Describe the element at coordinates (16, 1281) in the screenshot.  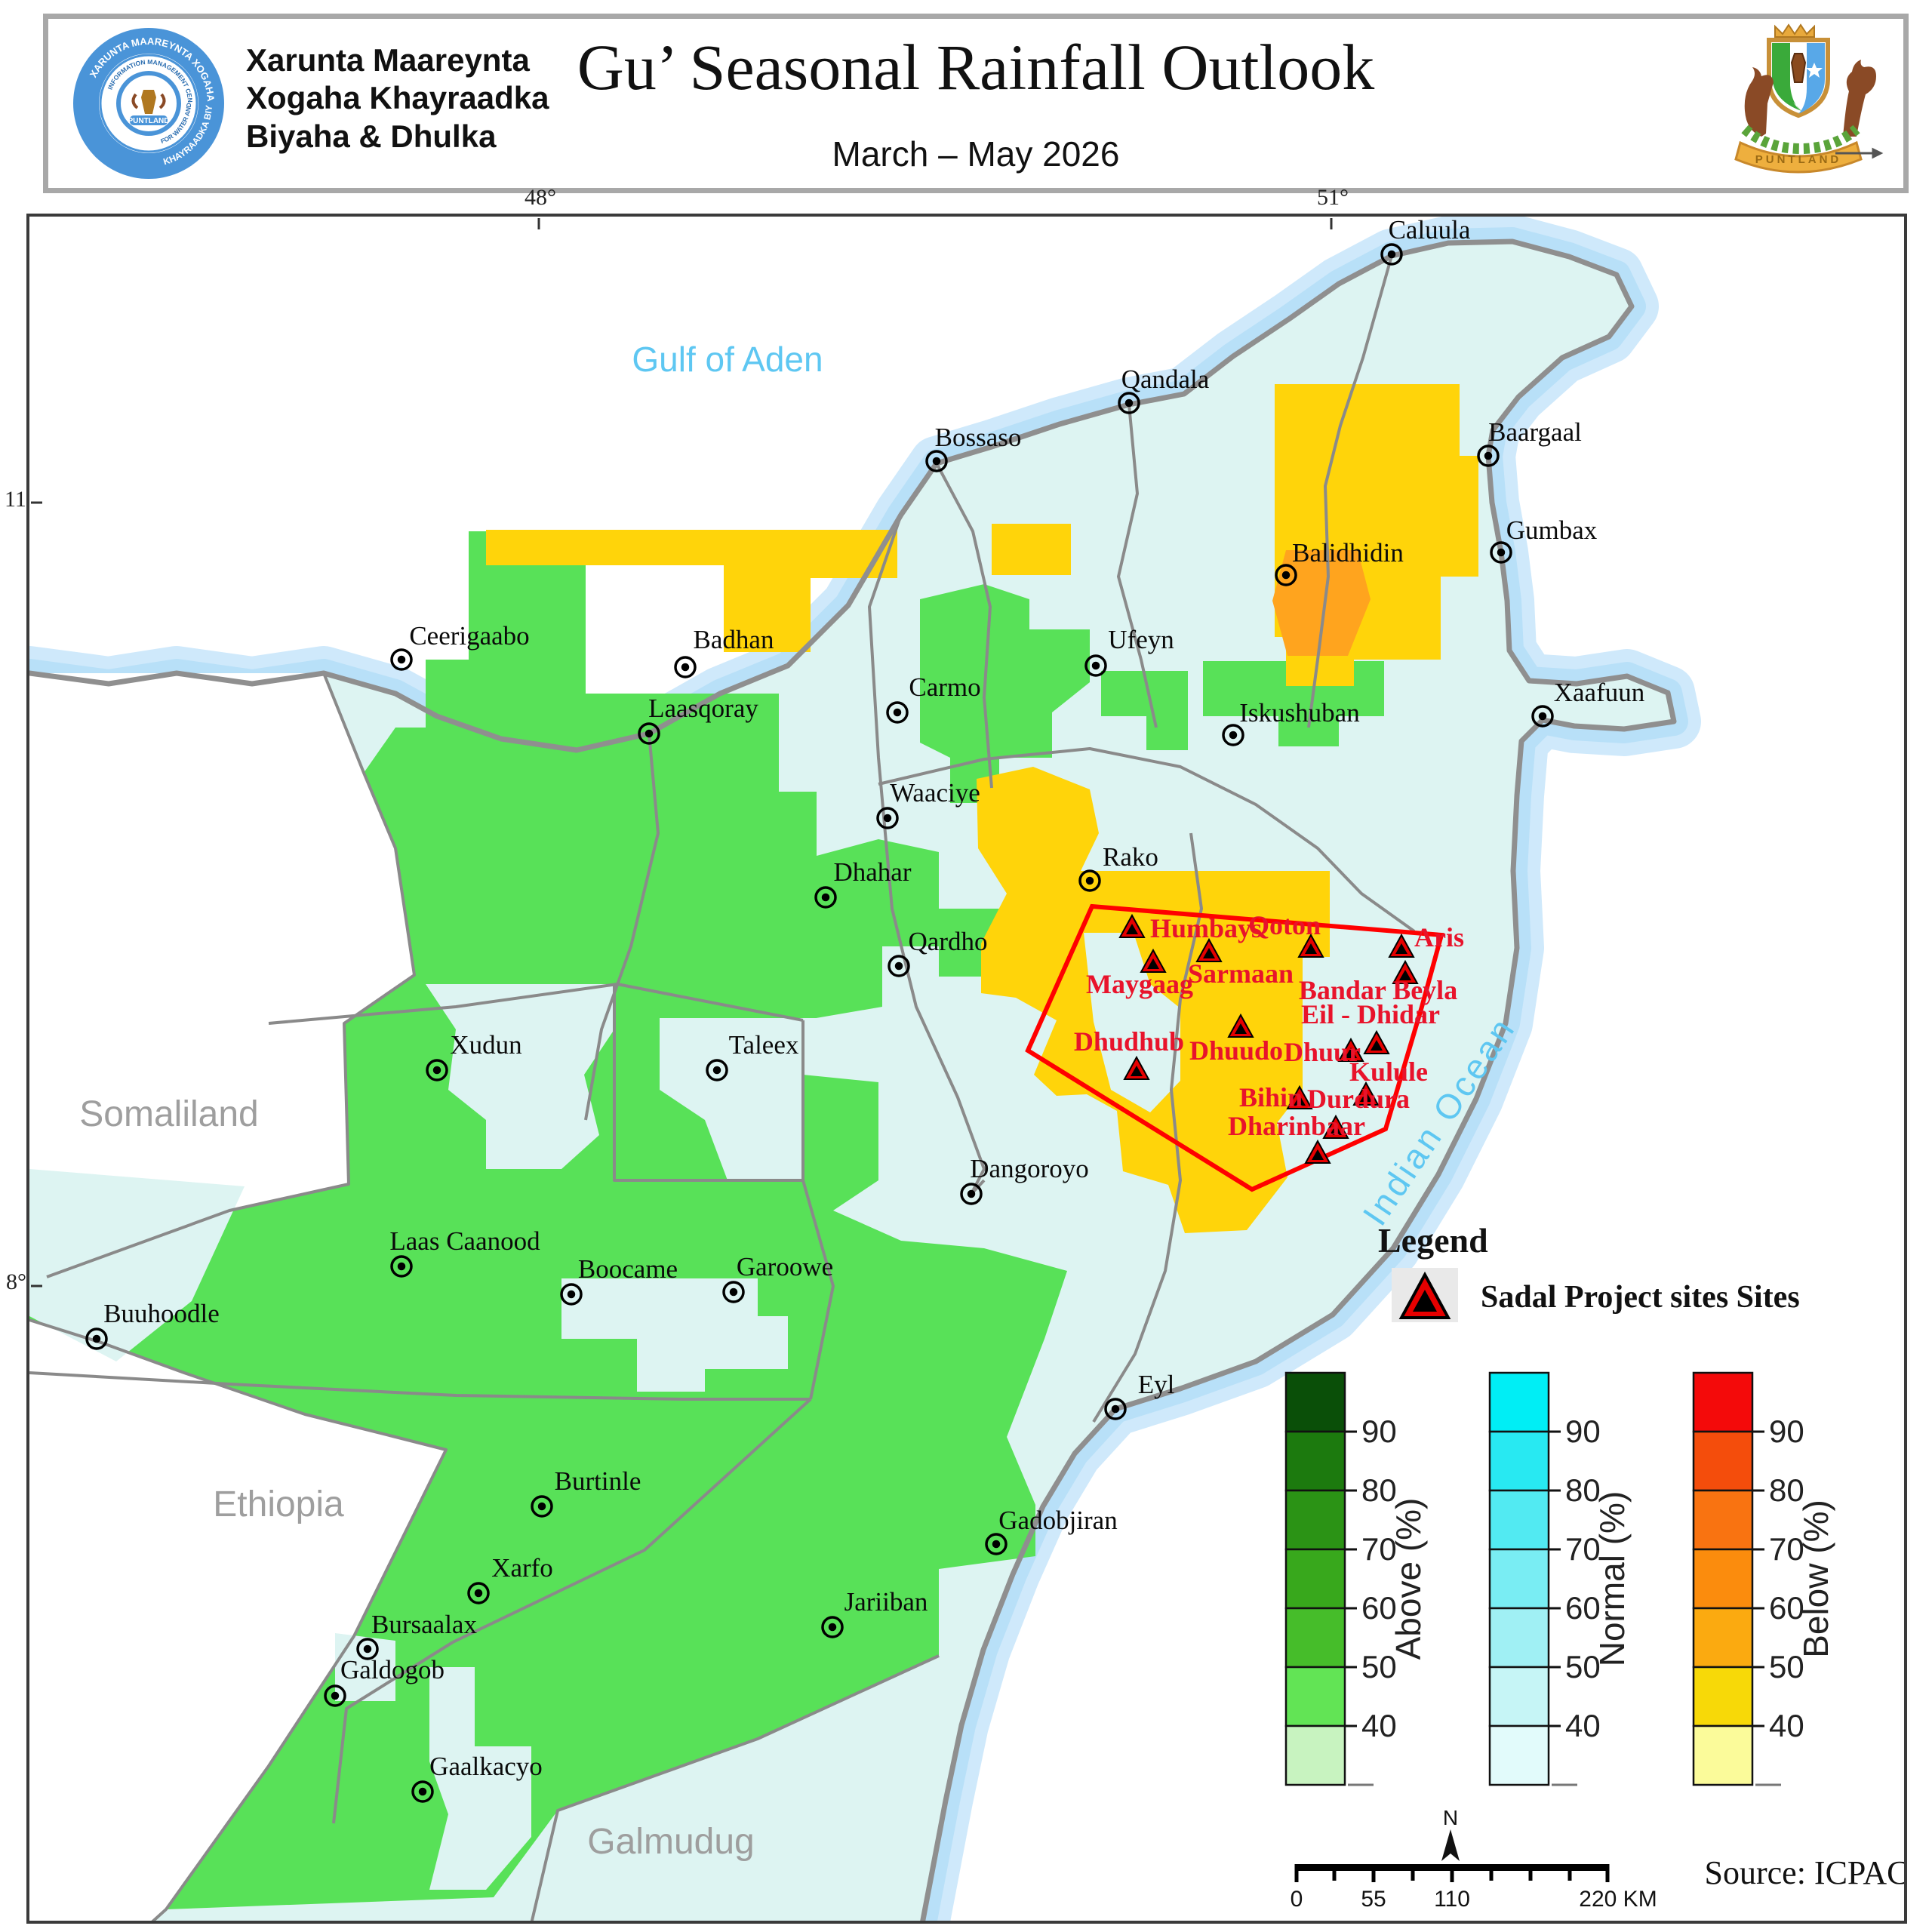
I see `latitude-label-8: 8°` at that location.